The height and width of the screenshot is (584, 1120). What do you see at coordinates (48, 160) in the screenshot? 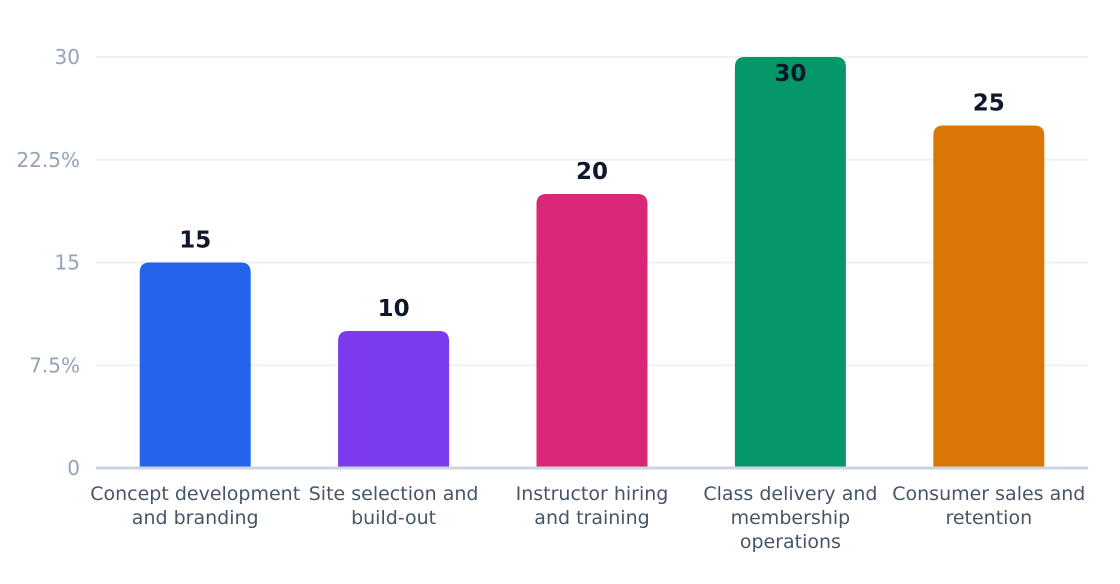
I see `y-tick-label: 22.5%` at bounding box center [48, 160].